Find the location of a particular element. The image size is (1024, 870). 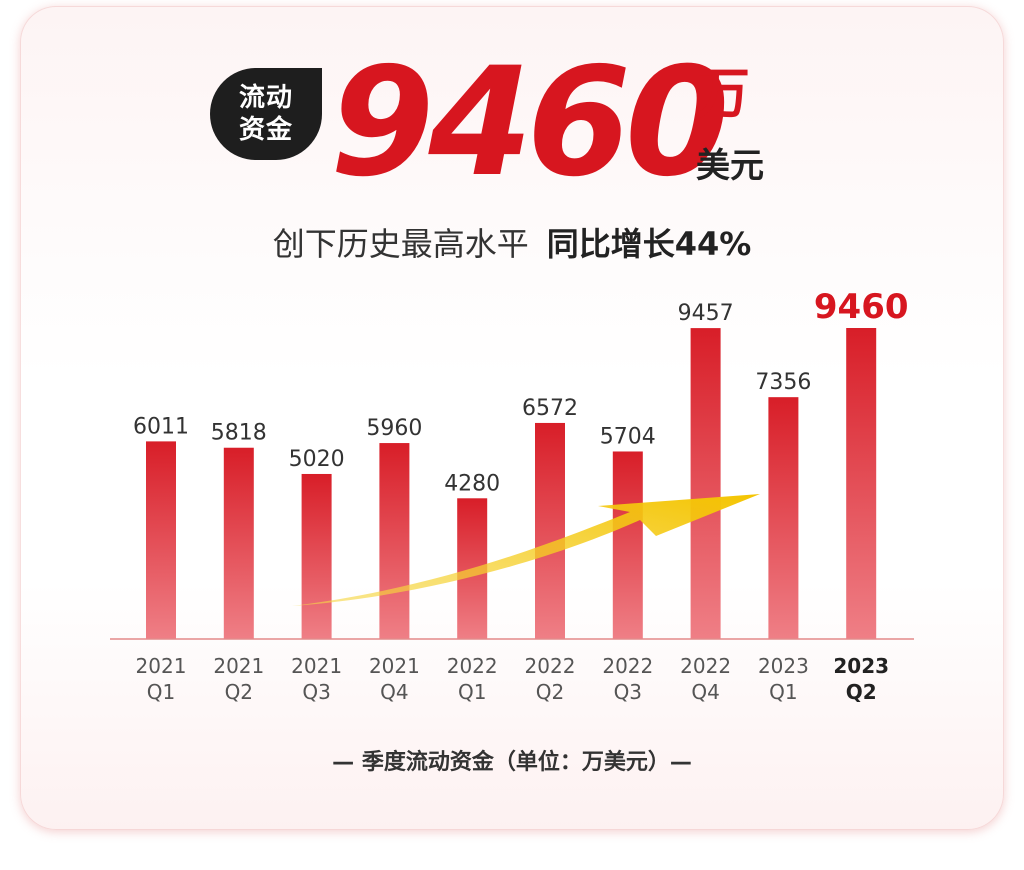

value-label-9: 9460 is located at coordinates (861, 307).